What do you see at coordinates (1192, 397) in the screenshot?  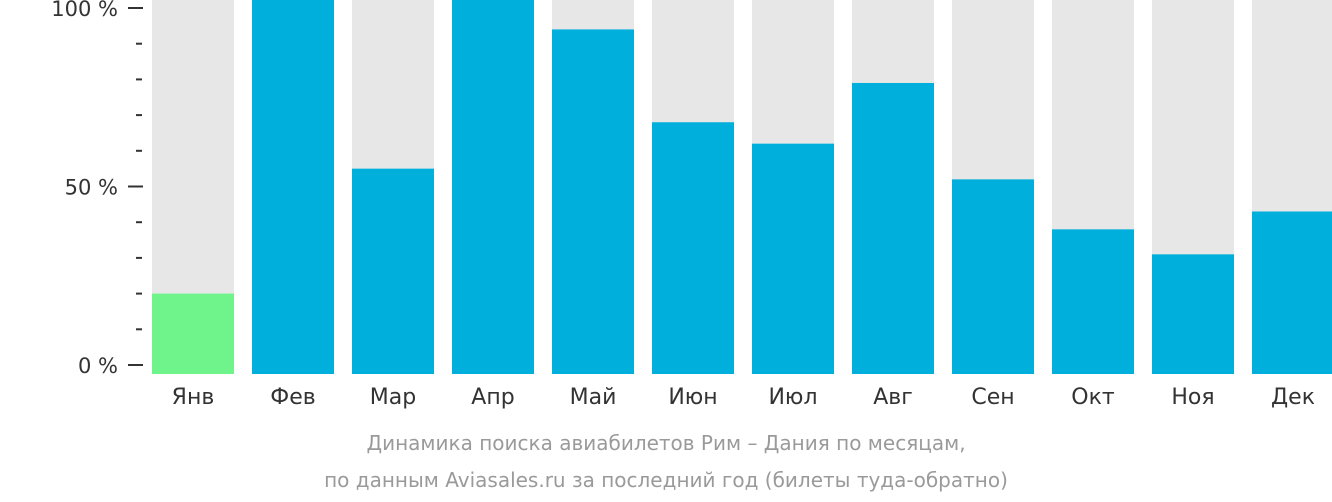 I see `x-tick-label: Ноя` at bounding box center [1192, 397].